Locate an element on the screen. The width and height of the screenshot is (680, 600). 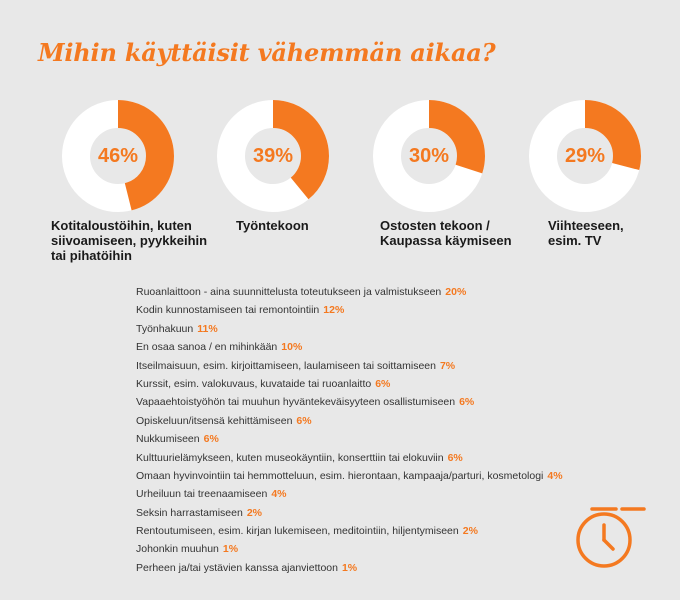
list-item: Työnhakuun 11% is located at coordinates (349, 329).